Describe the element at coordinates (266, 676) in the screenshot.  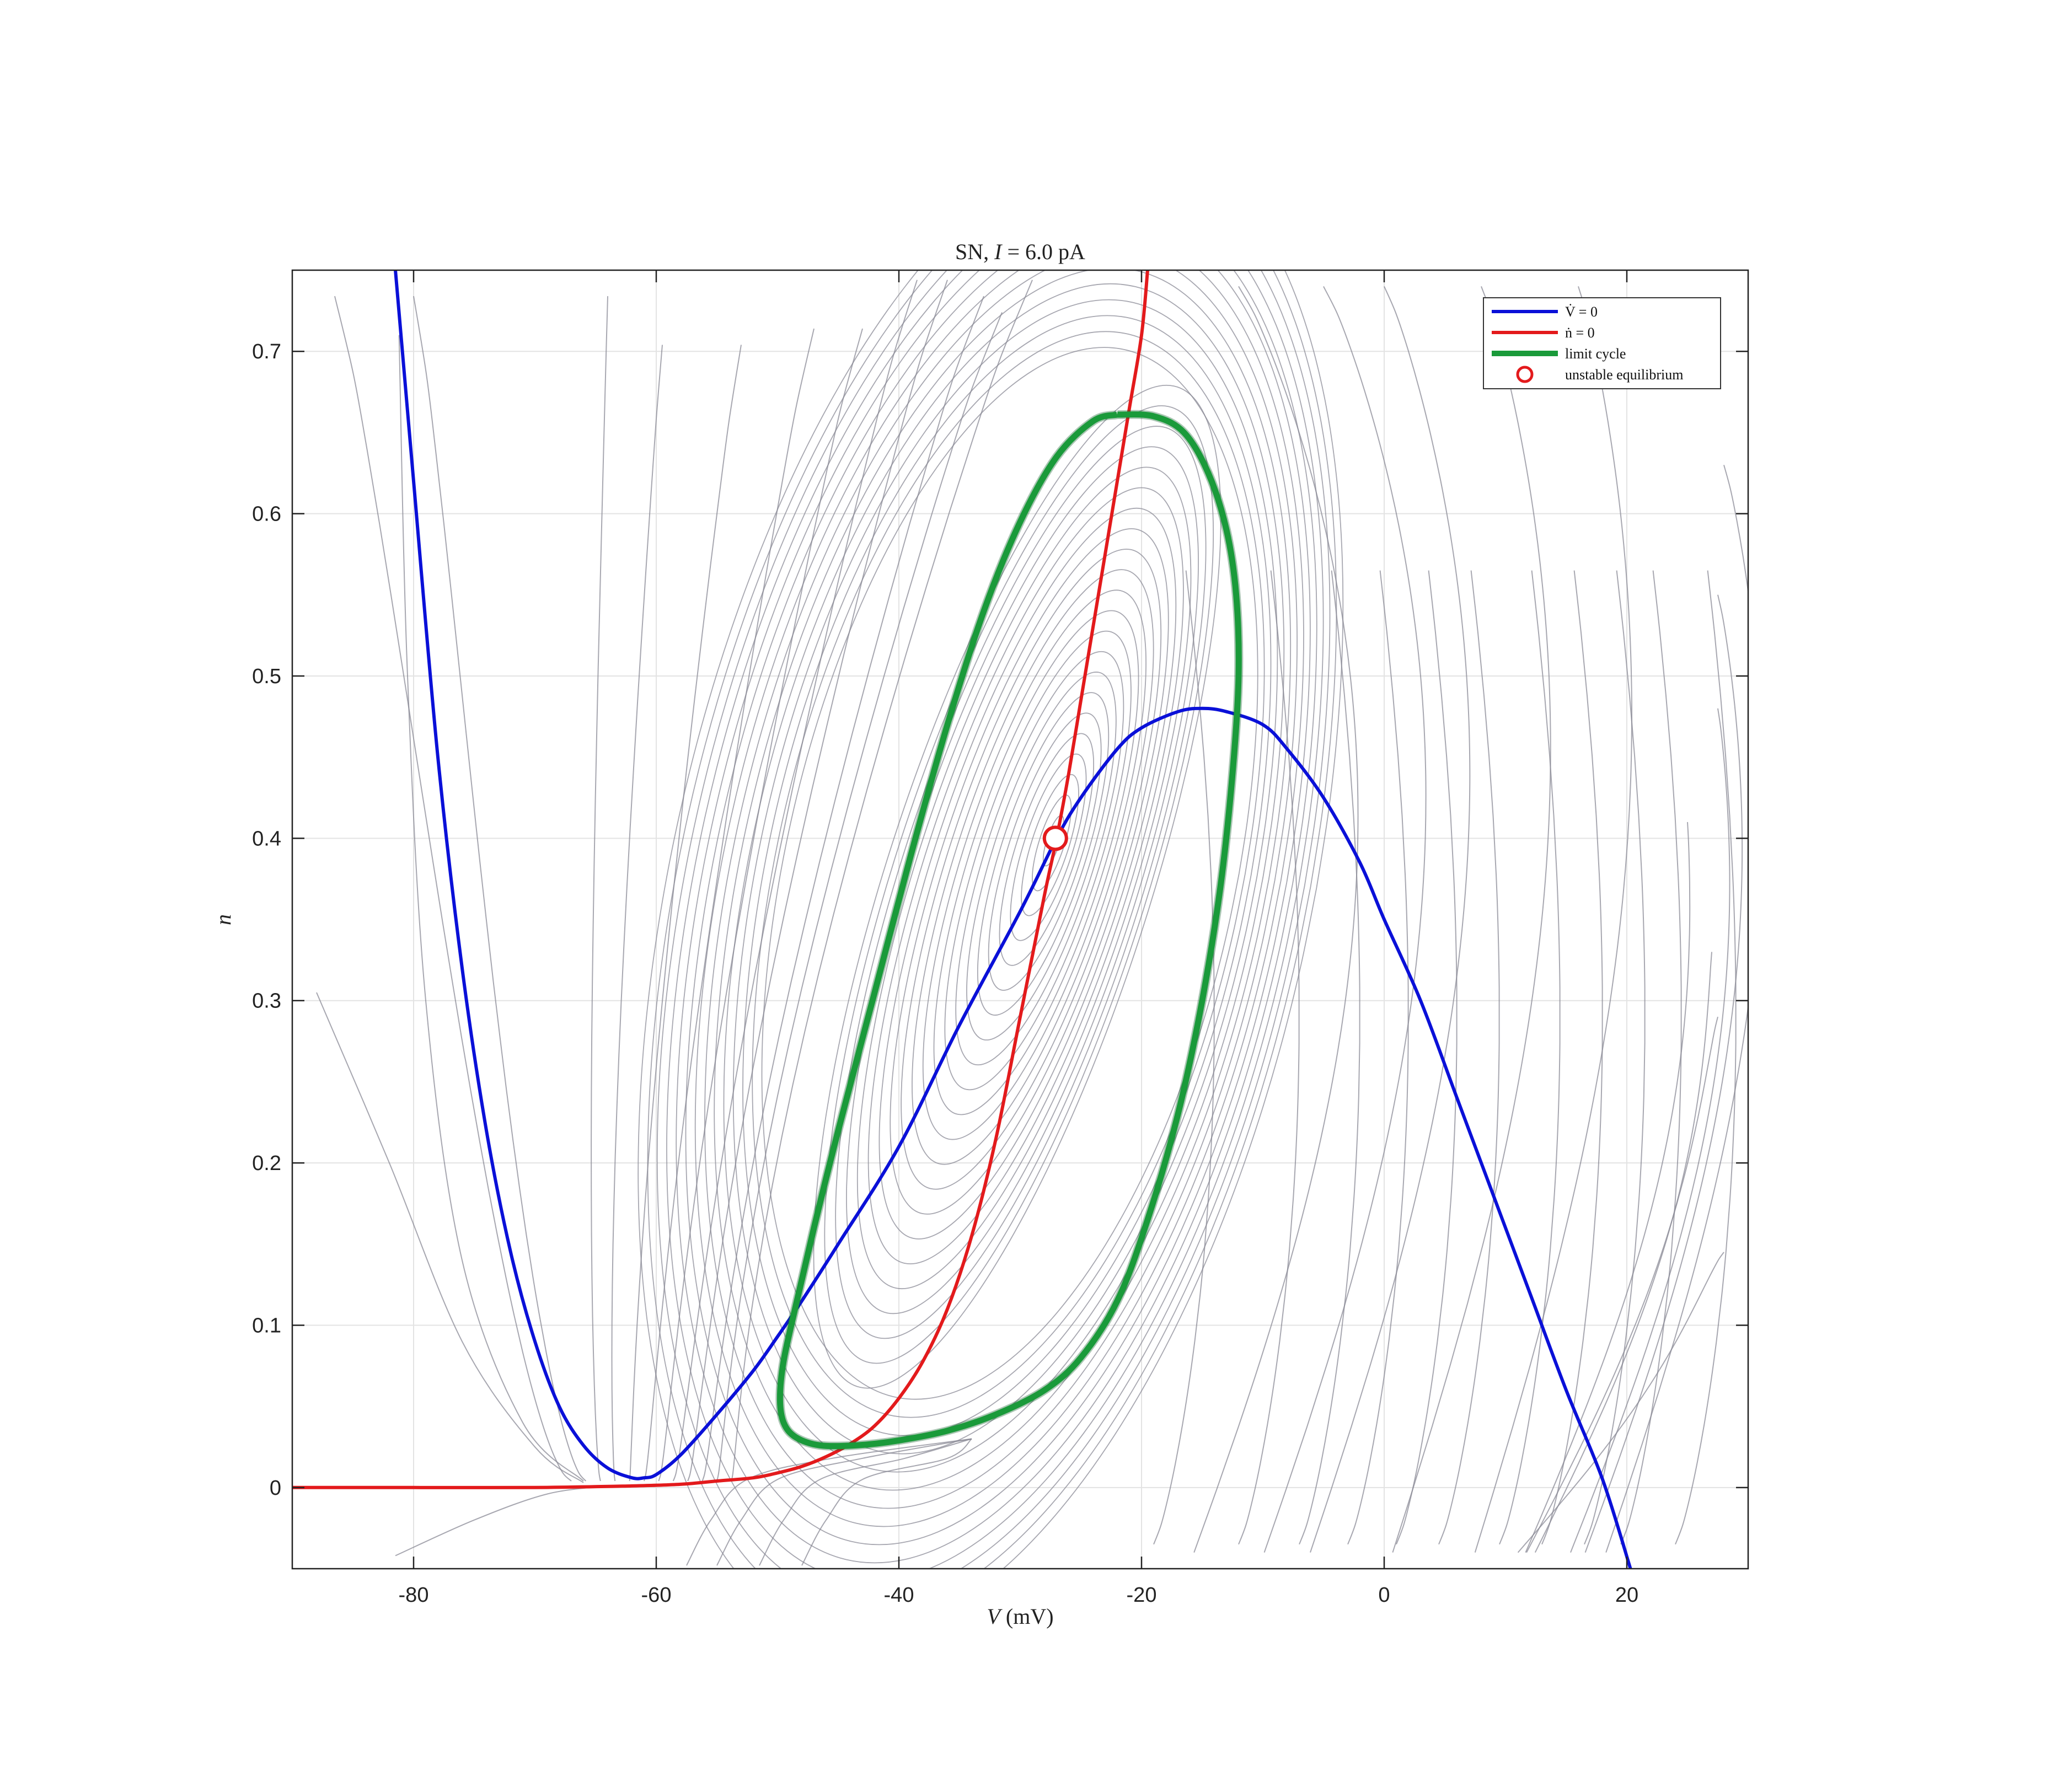
I see `y-tick-label: 0.5` at that location.